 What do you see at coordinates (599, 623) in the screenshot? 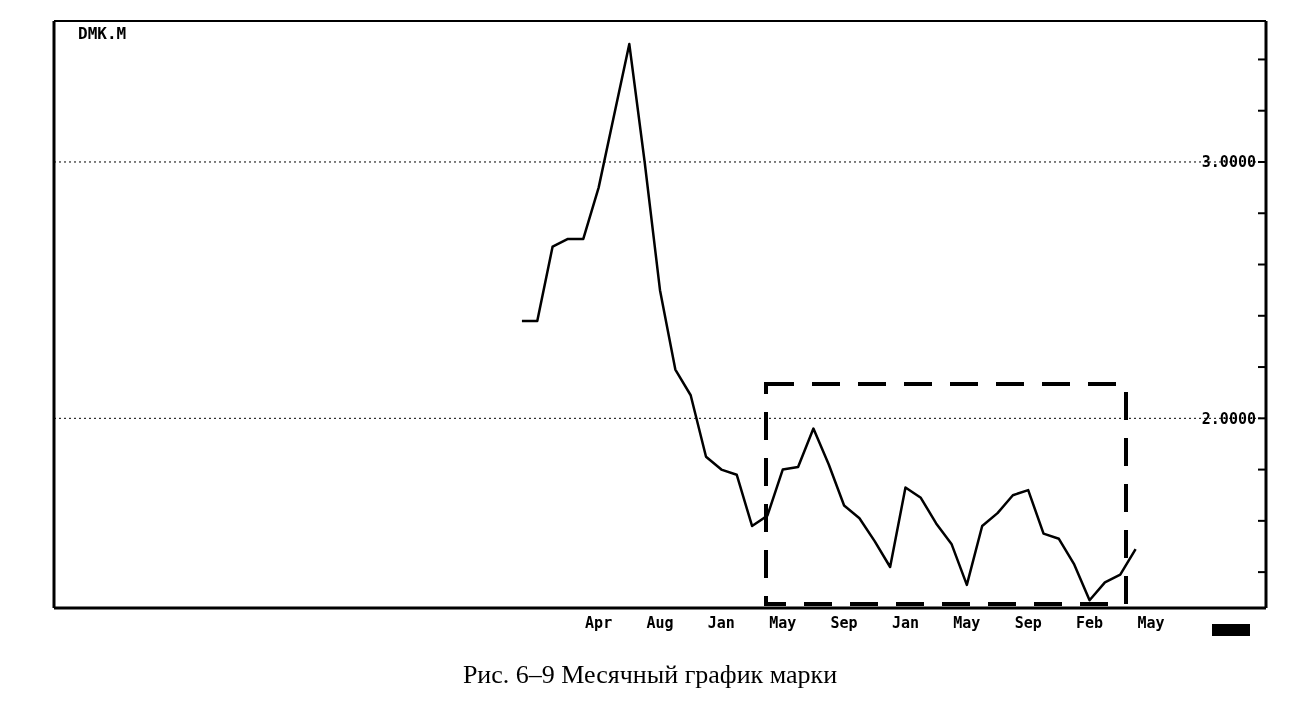
I see `x-tick-label: Apr` at bounding box center [599, 623].